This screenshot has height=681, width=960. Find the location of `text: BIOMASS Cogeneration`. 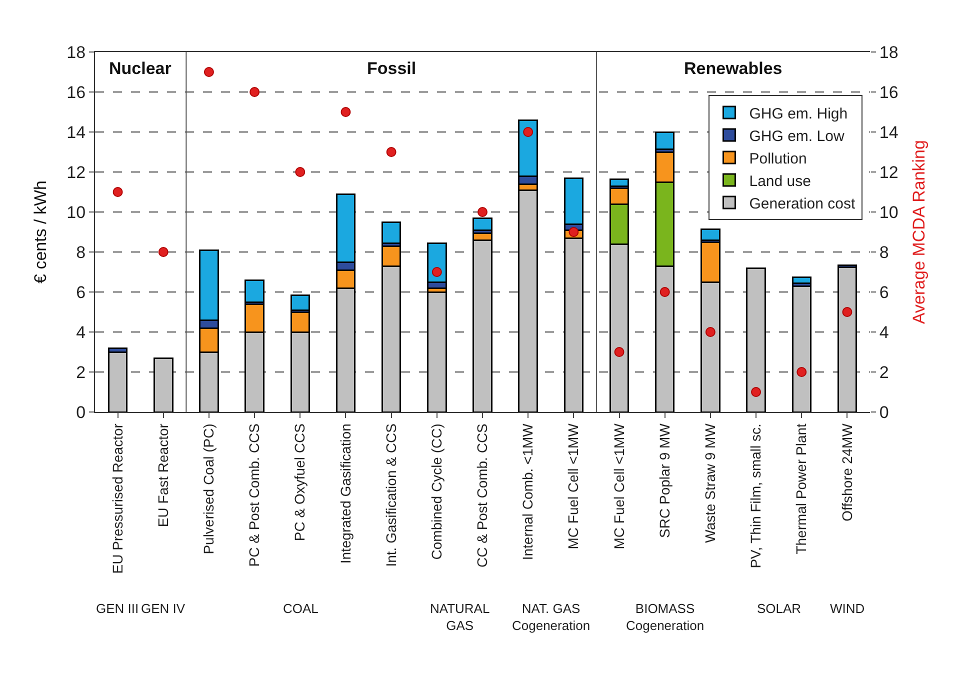

text: BIOMASS Cogeneration is located at coordinates (665, 617).